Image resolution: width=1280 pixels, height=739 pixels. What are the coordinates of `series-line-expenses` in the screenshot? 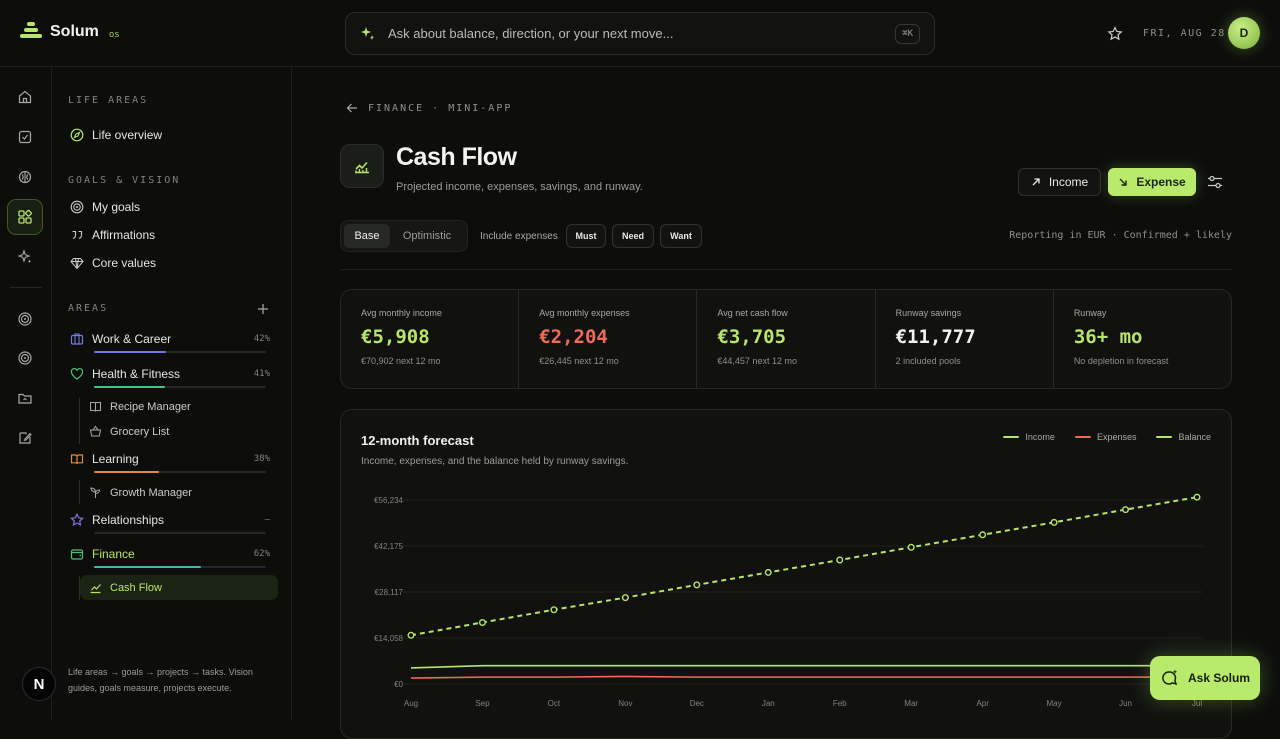 It's located at (803, 677).